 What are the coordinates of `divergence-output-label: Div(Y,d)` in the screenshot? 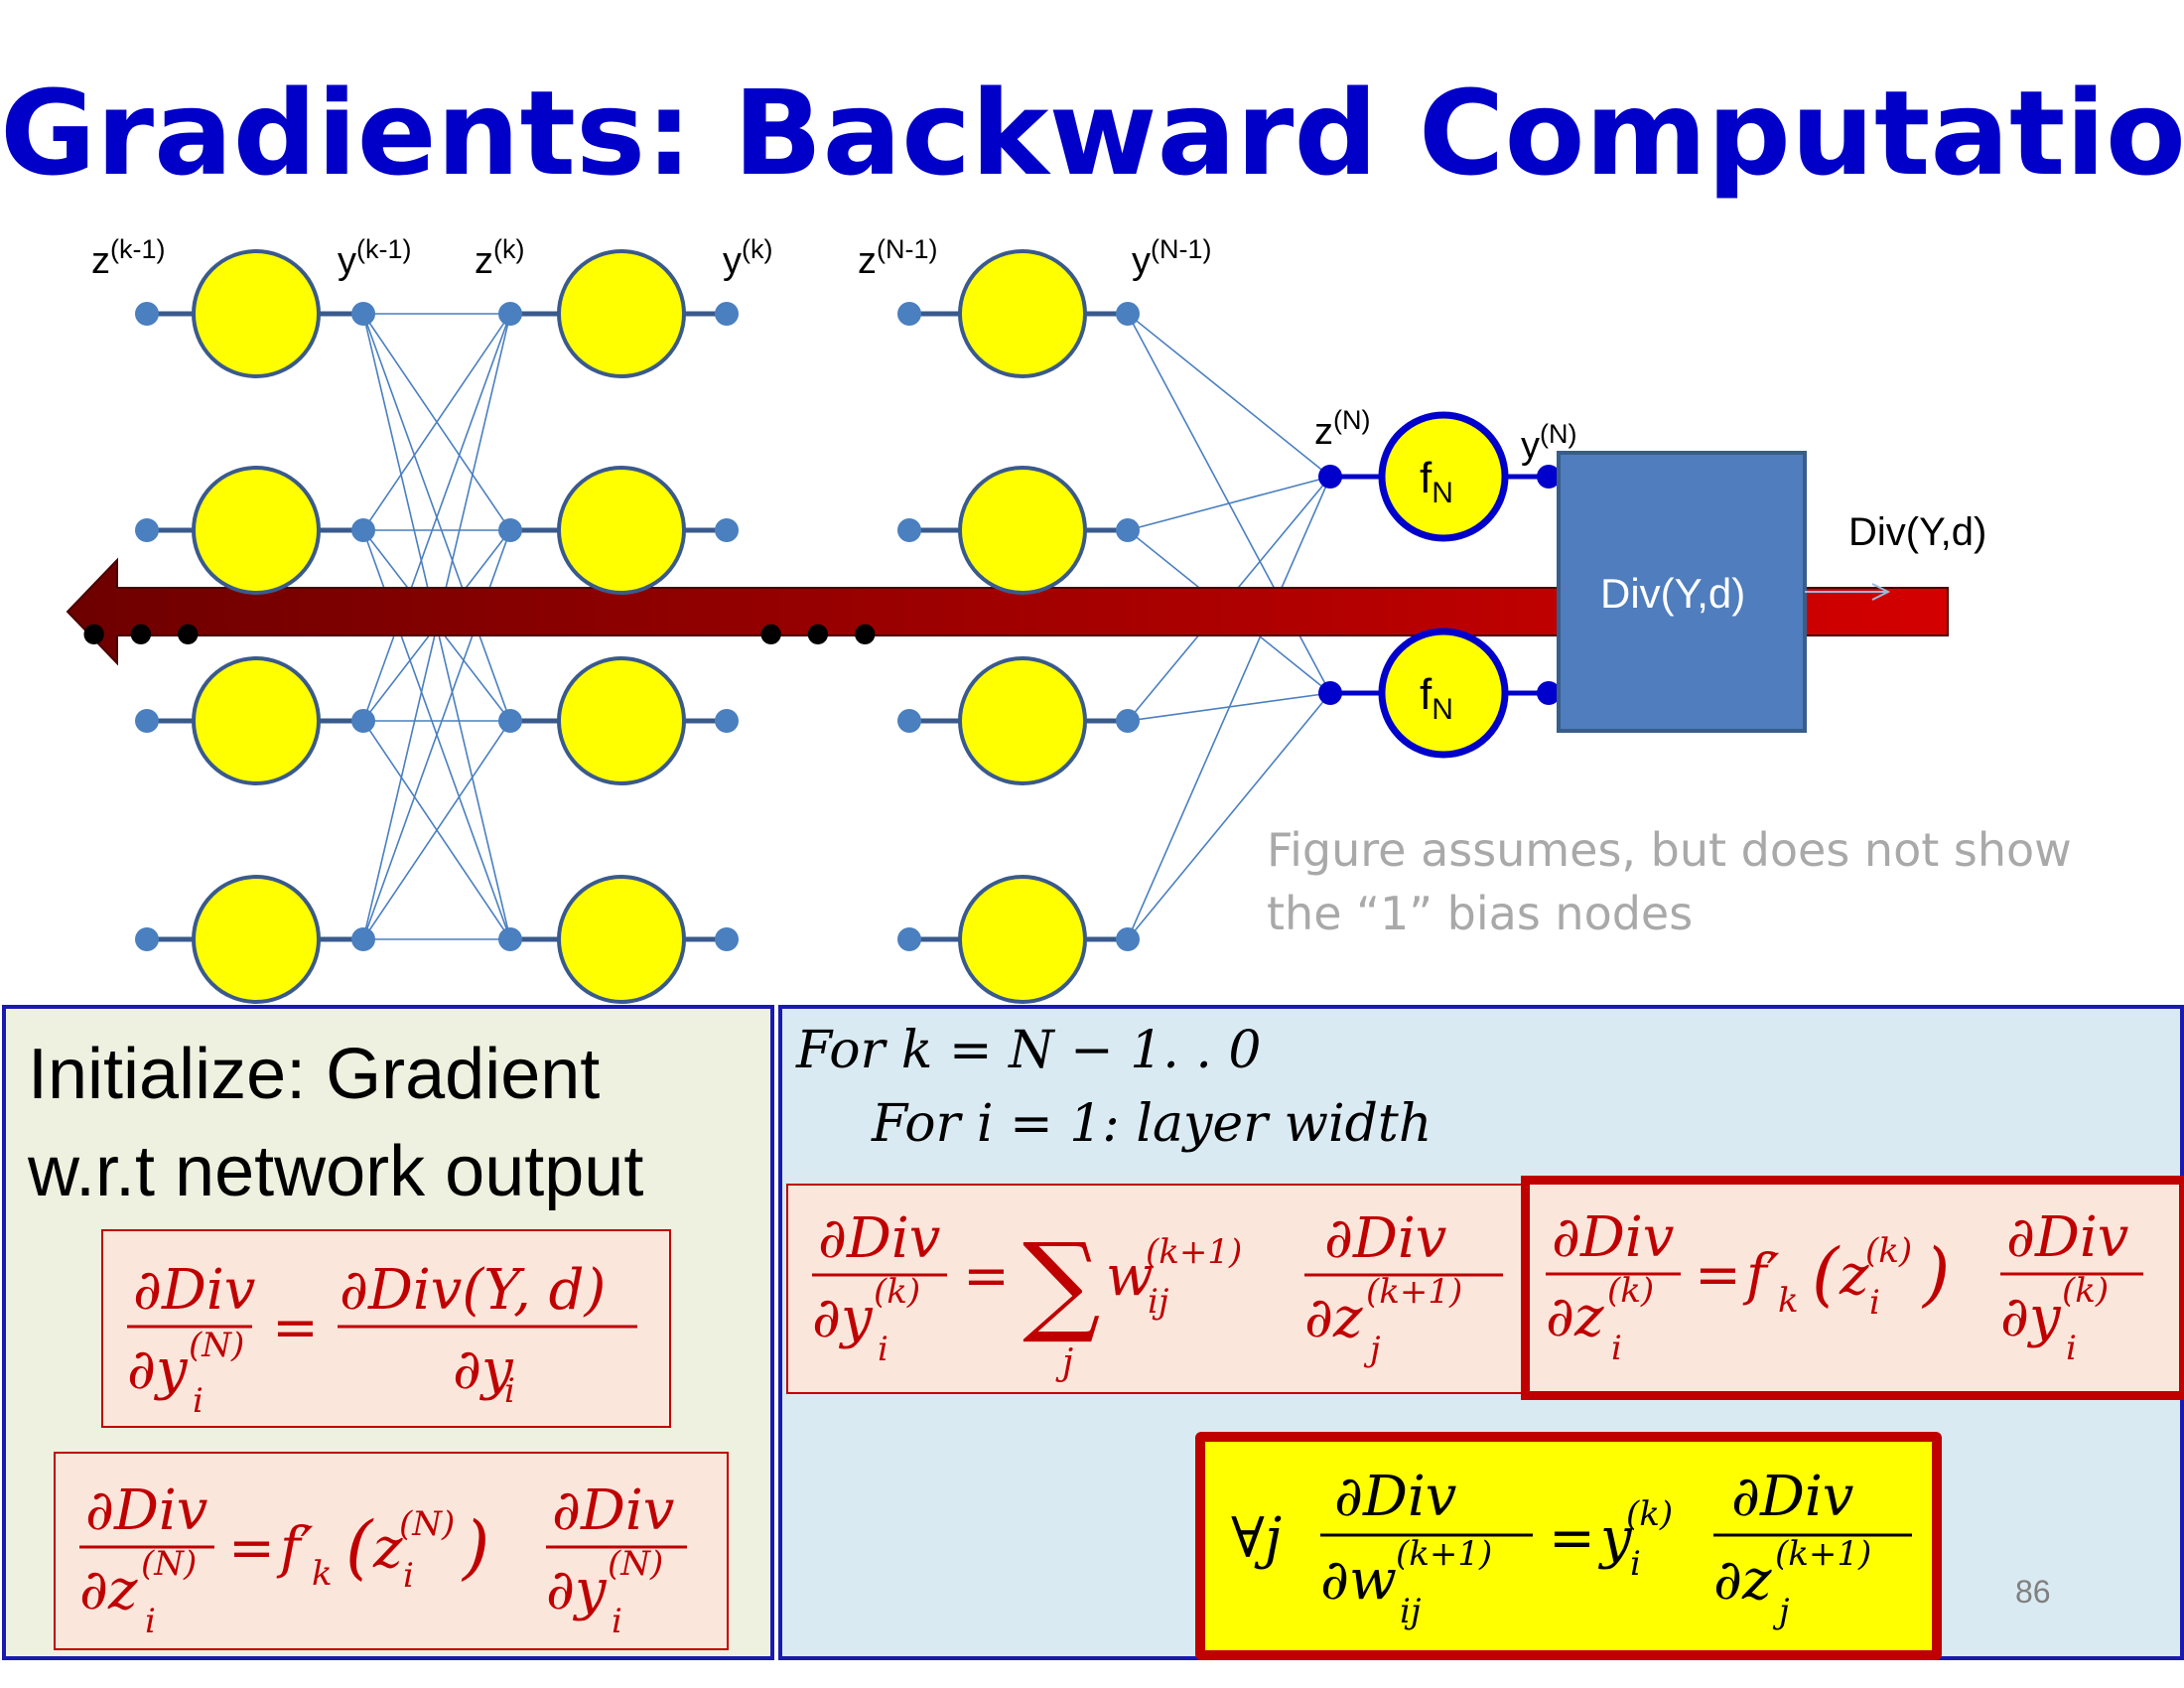 It's located at (1917, 532).